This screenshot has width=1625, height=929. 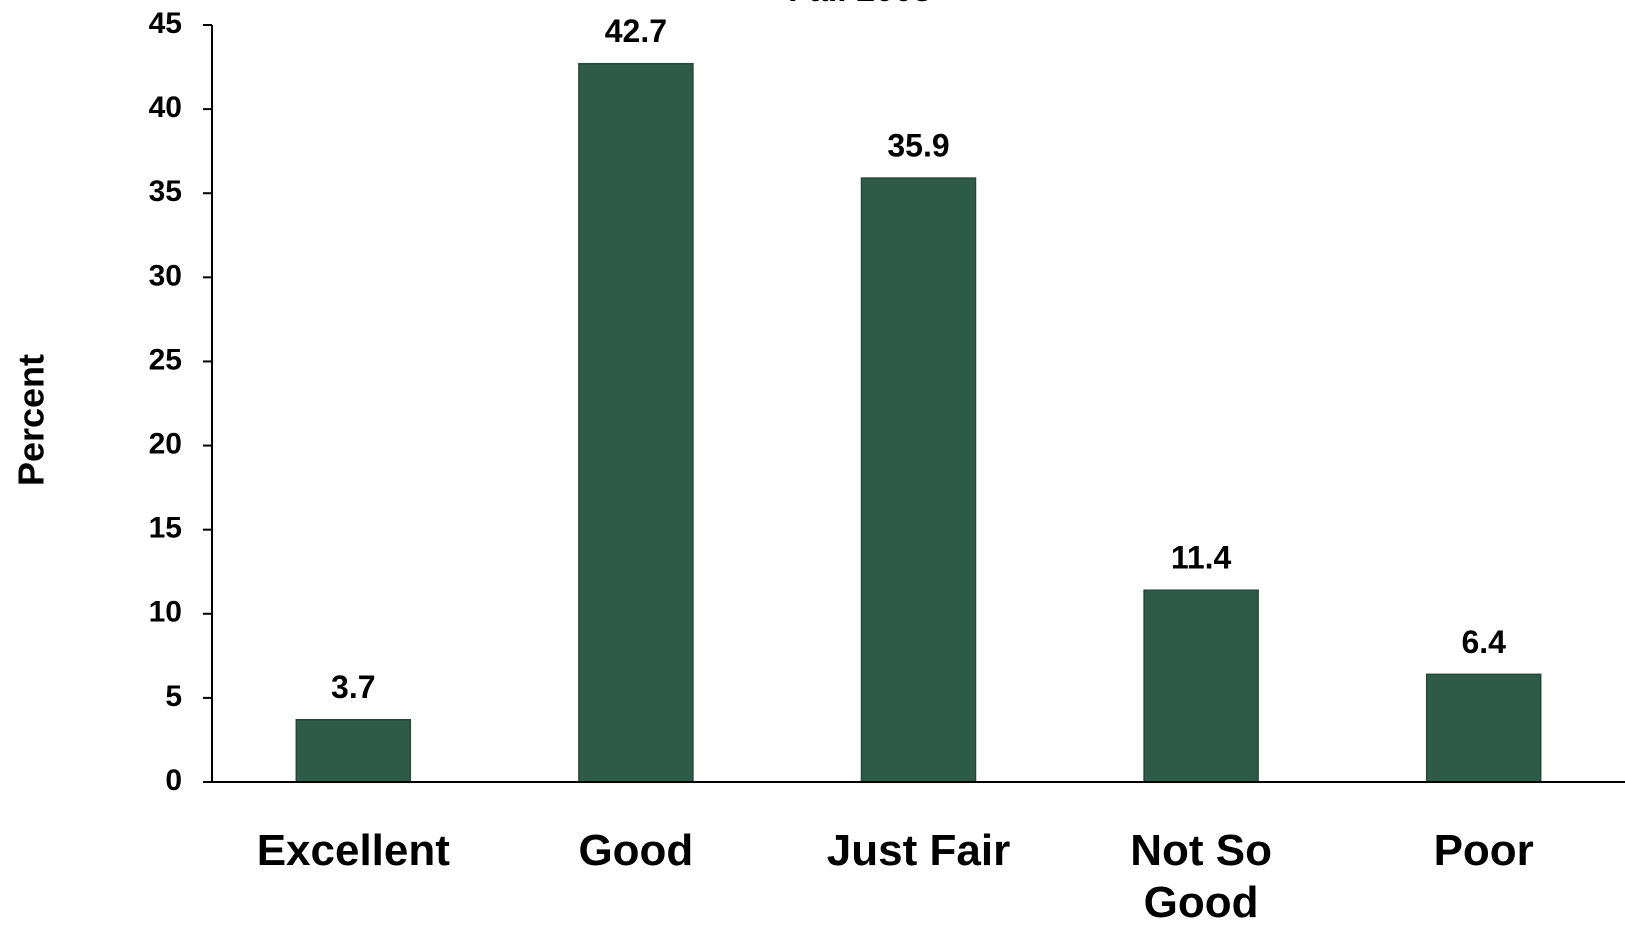 What do you see at coordinates (31, 420) in the screenshot?
I see `y-axis-label: Percent` at bounding box center [31, 420].